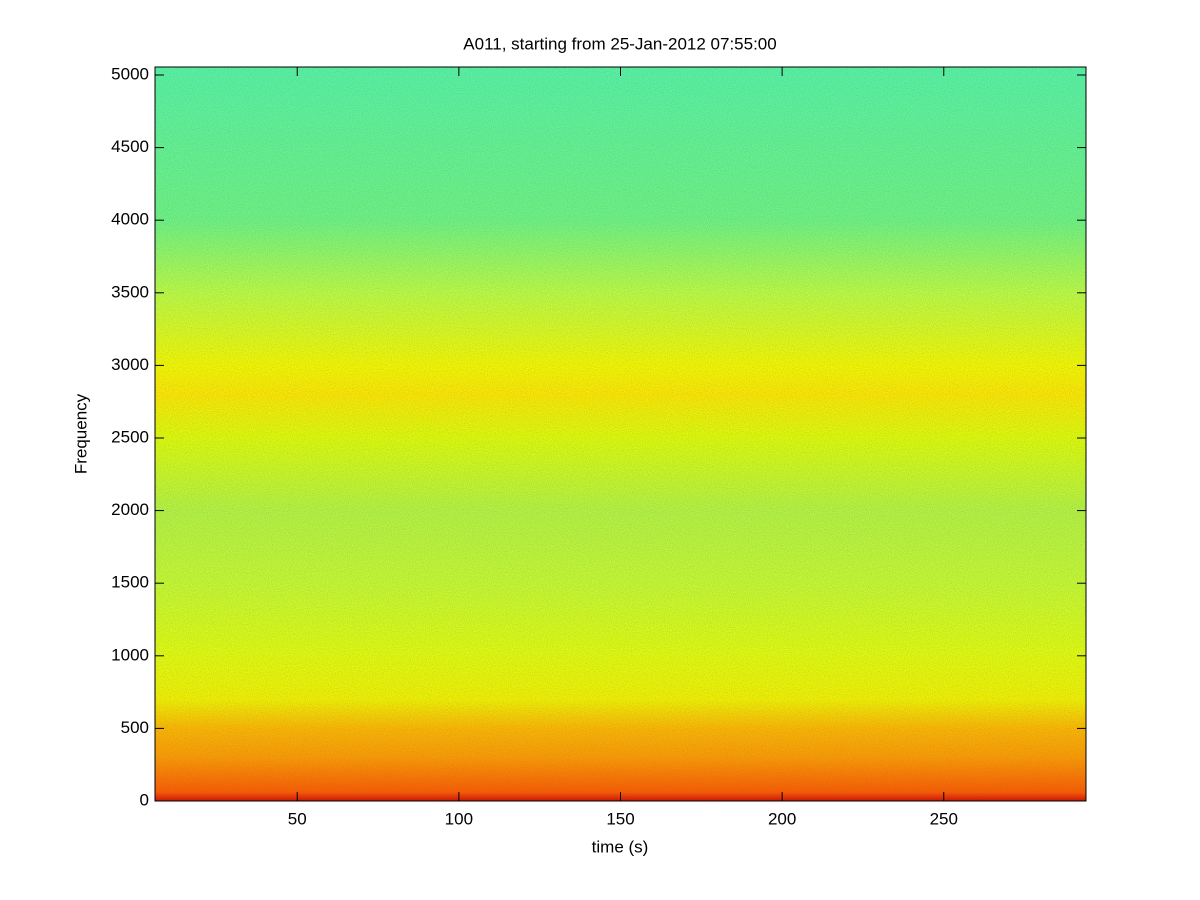 Image resolution: width=1200 pixels, height=900 pixels. Describe the element at coordinates (130, 654) in the screenshot. I see `y-tick-label: 1000` at that location.